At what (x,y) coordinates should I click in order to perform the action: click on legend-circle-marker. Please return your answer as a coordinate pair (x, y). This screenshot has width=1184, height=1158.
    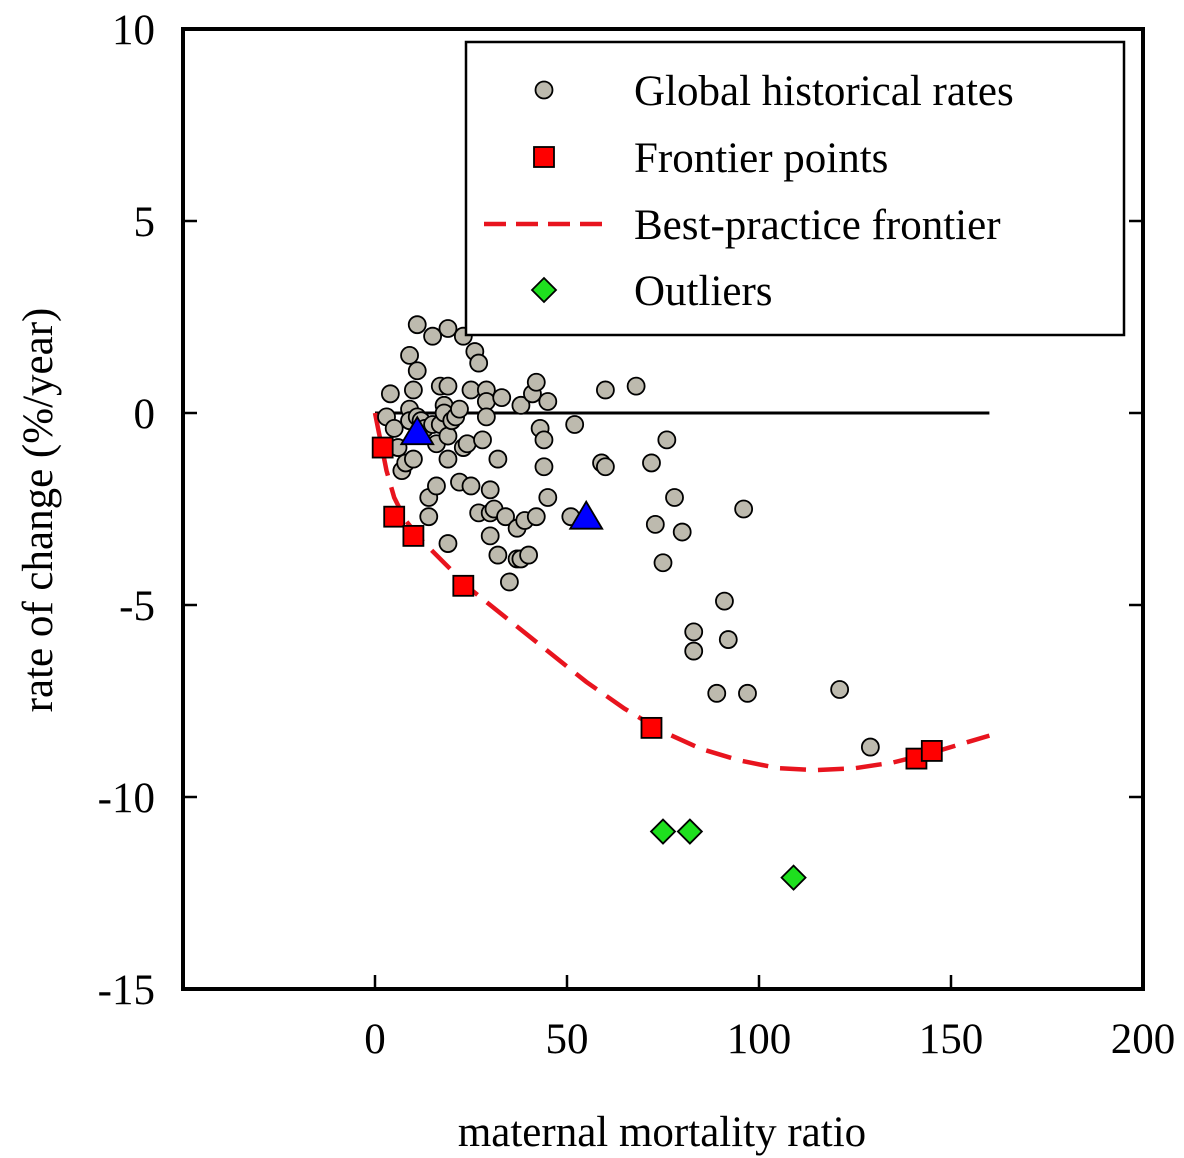
    Looking at the image, I should click on (544, 90).